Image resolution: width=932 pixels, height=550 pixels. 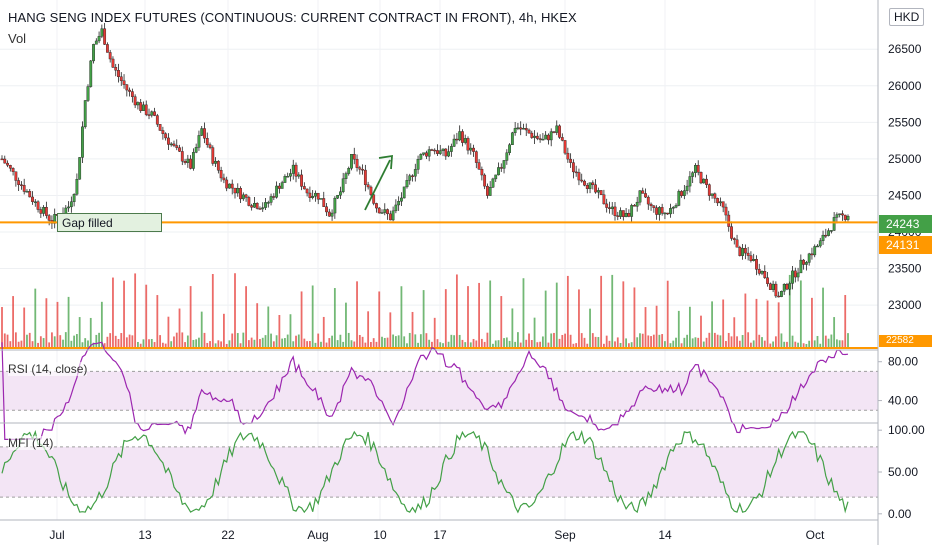 What do you see at coordinates (907, 17) in the screenshot?
I see `currency-selector: HKD` at bounding box center [907, 17].